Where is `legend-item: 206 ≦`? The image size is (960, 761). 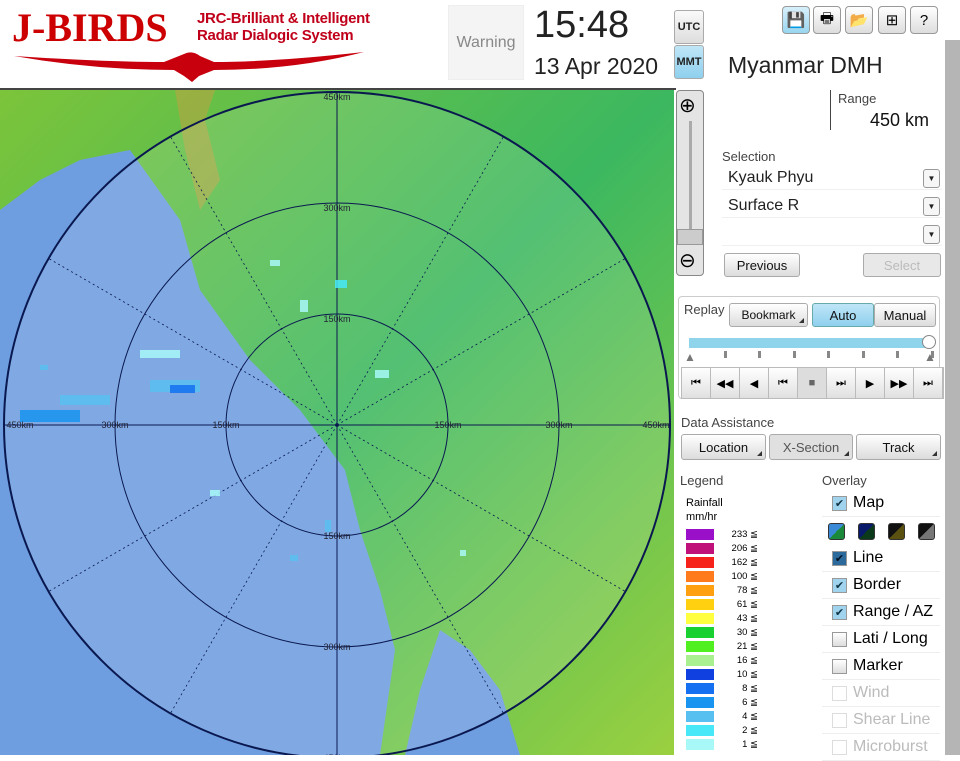
legend-item: 206 ≦ is located at coordinates (752, 548).